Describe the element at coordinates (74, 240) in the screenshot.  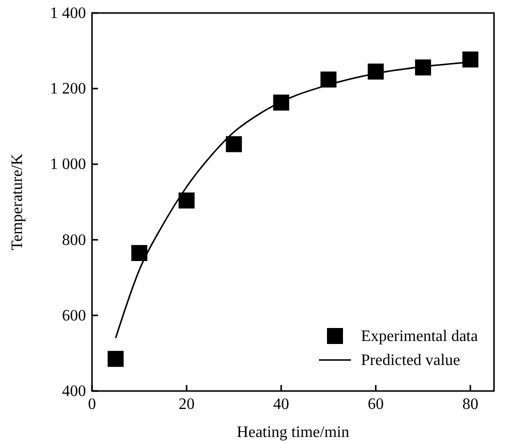
I see `y-tick-label: 800` at that location.